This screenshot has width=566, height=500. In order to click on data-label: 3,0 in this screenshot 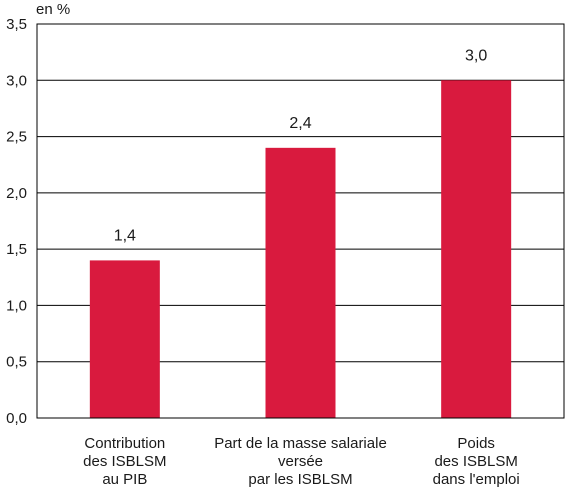, I will do `click(476, 55)`.